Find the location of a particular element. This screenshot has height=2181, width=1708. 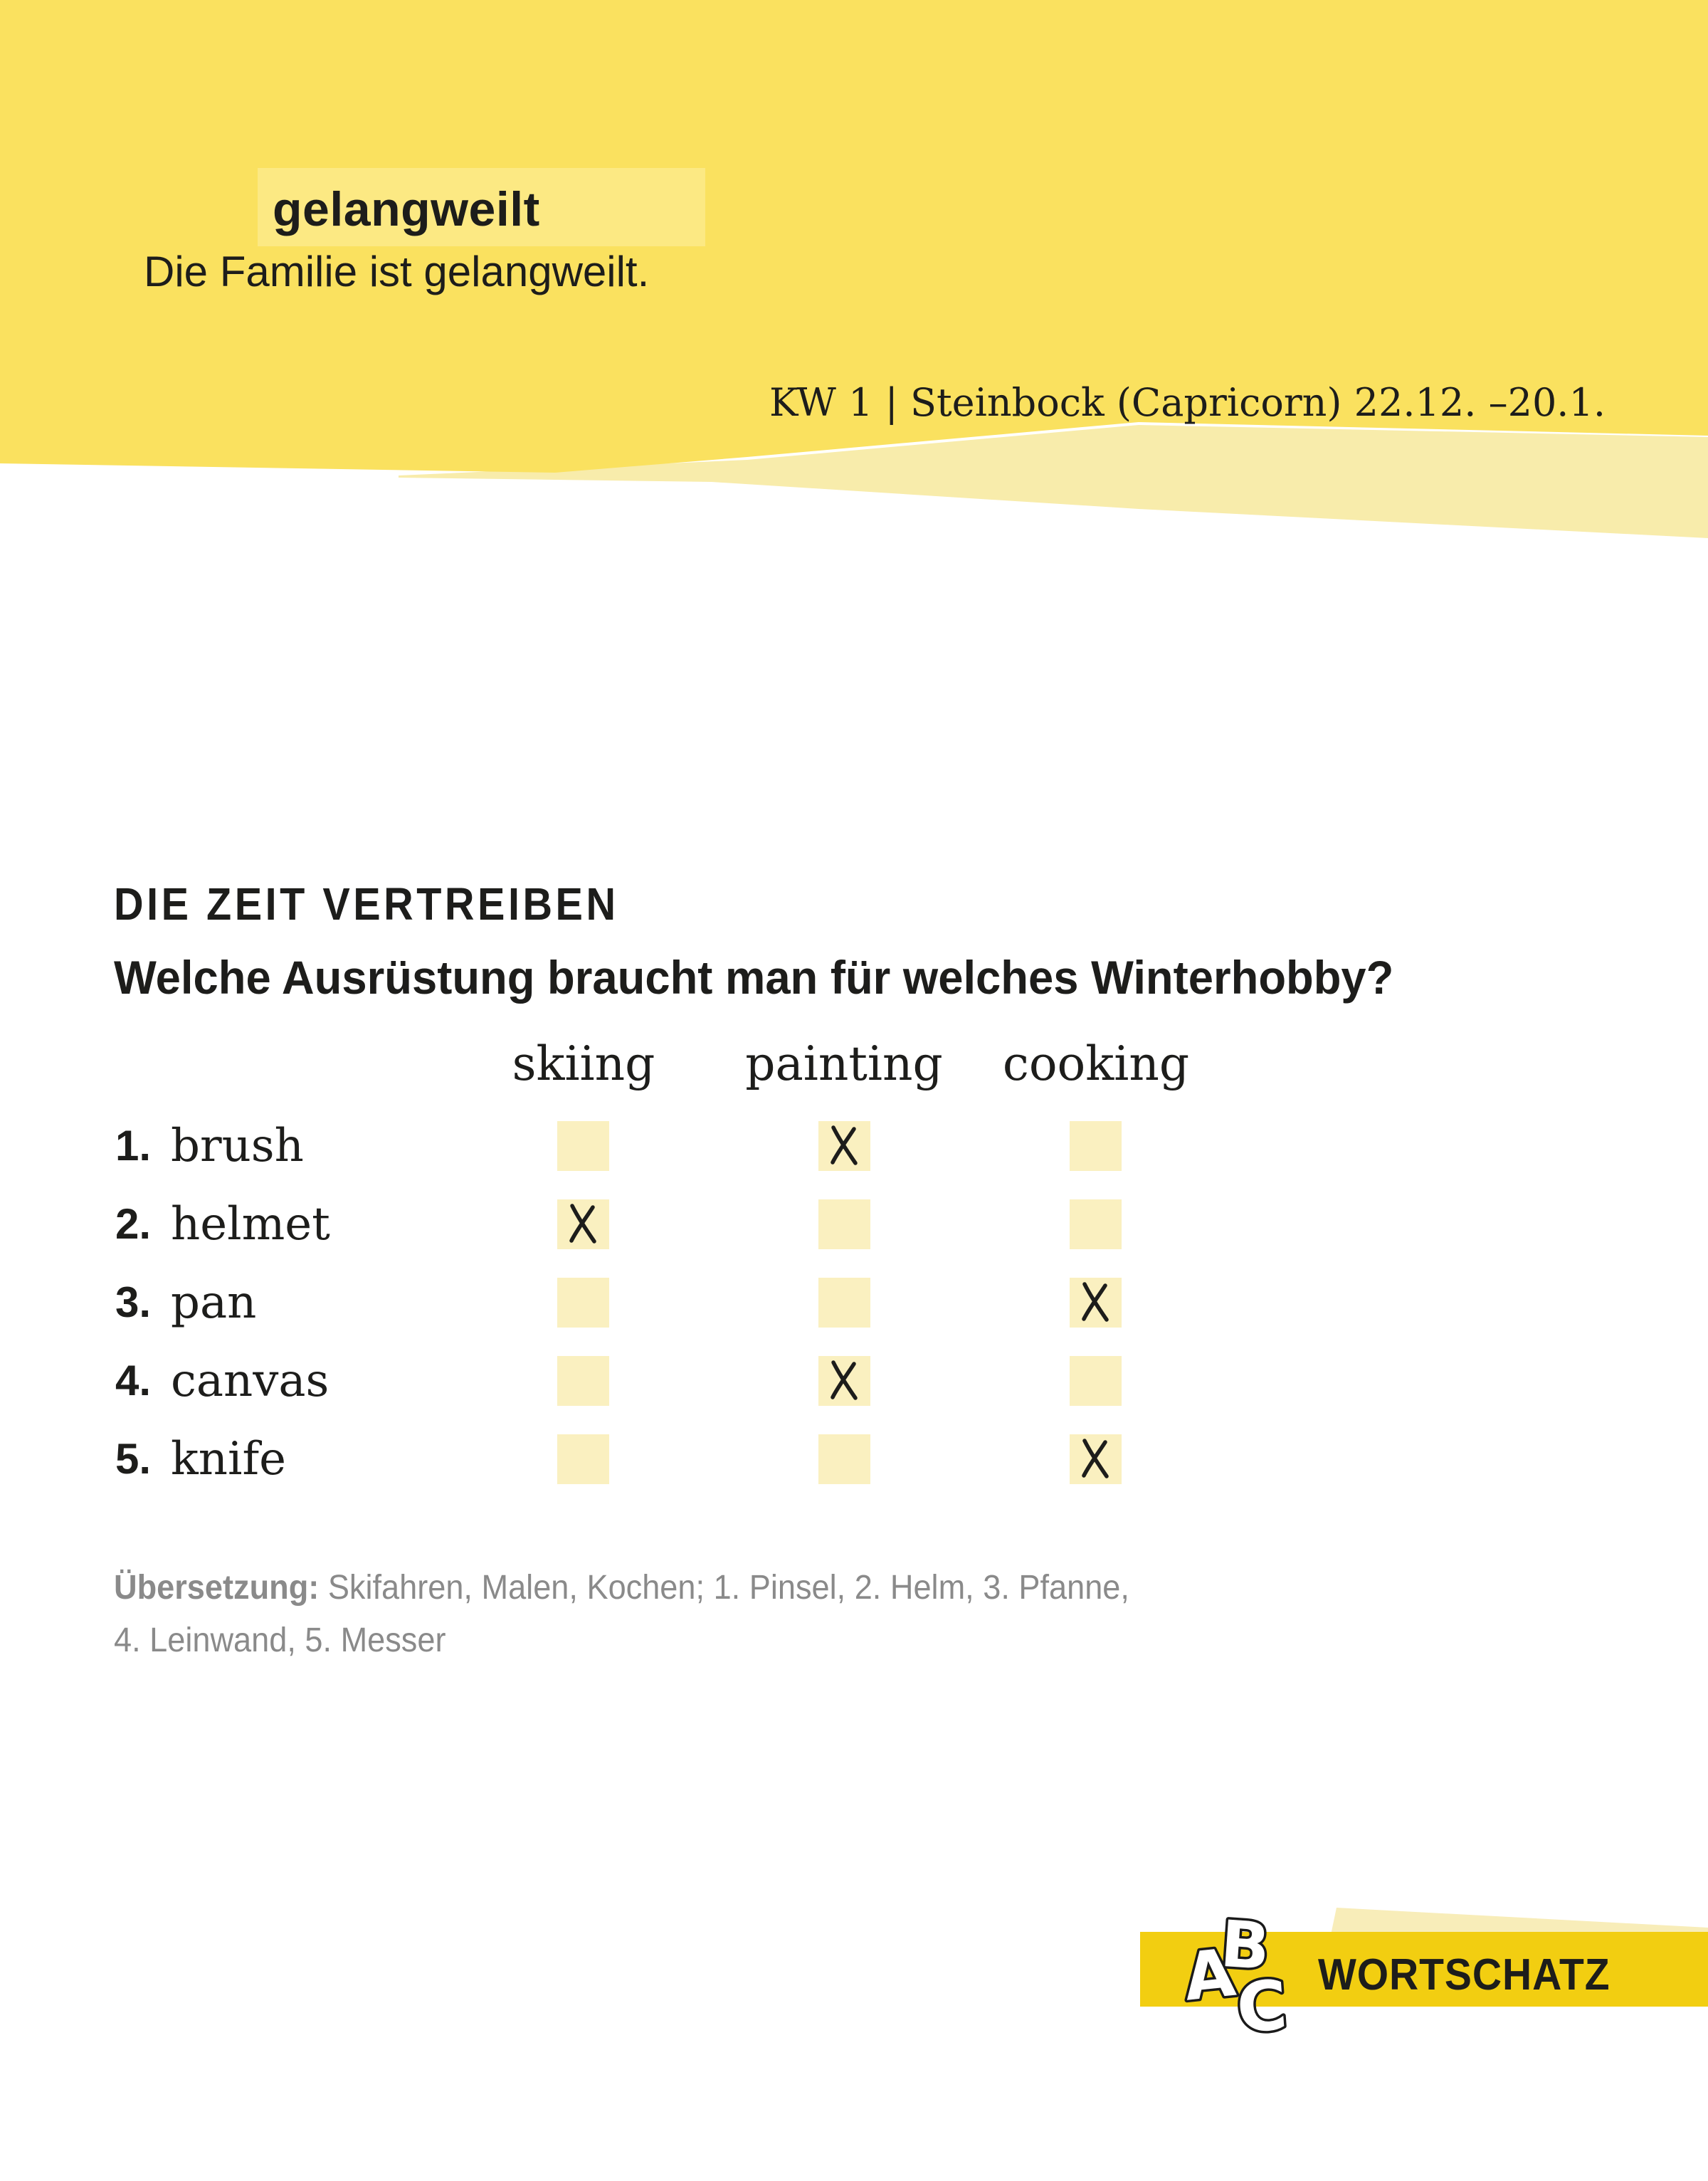

brand-banner is located at coordinates (1424, 1970).